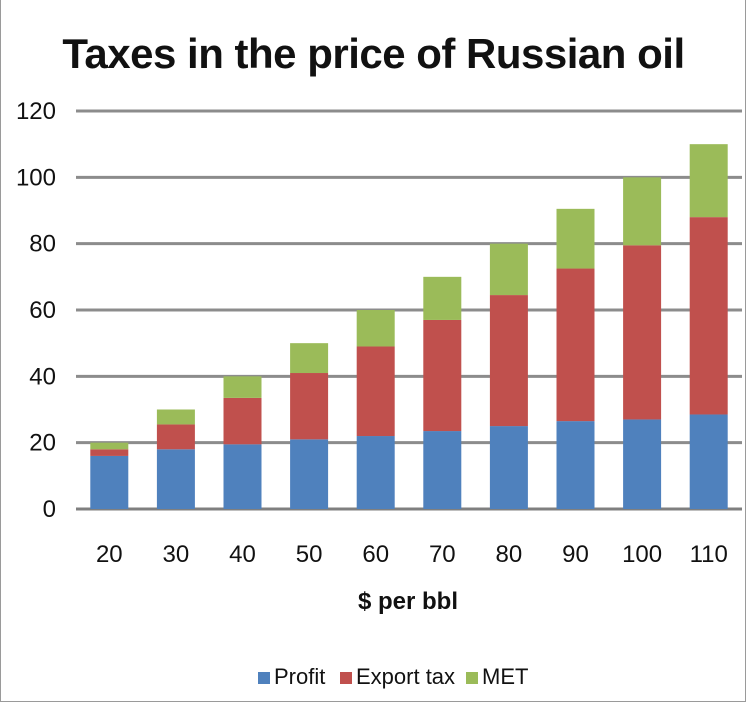 The image size is (747, 703). I want to click on x-axis-title: $ per bbl, so click(408, 601).